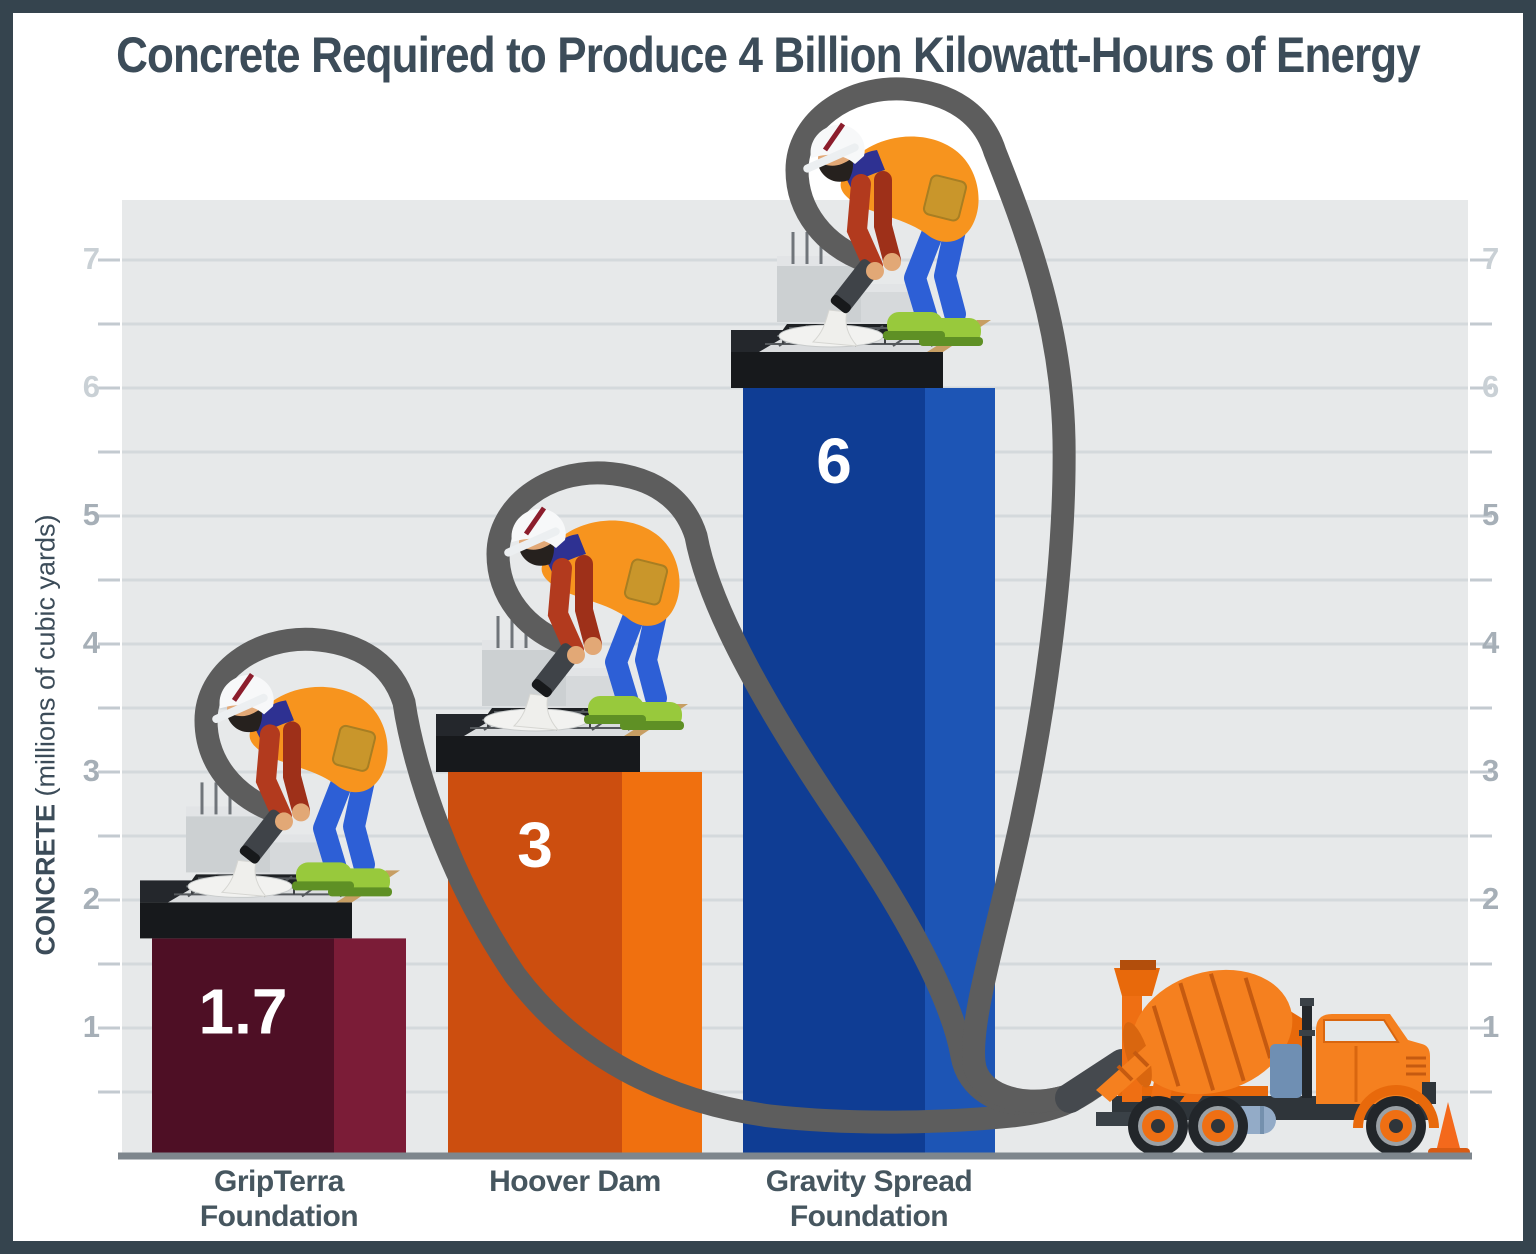 This screenshot has width=1536, height=1254. I want to click on category-label-gravity-spread-foundation: Gravity Spread Foundation, so click(869, 1199).